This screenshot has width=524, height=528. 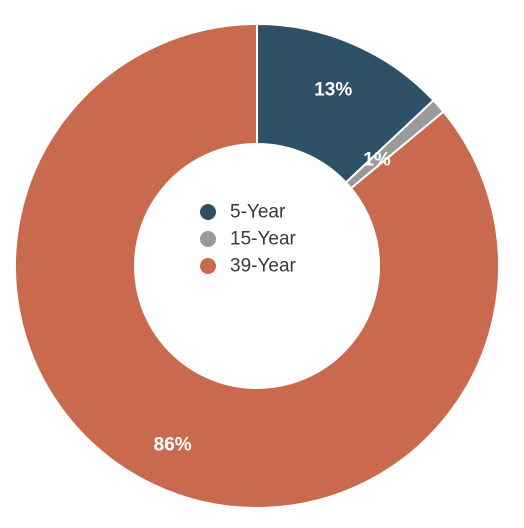 I want to click on legend-marker-5-year, so click(x=208, y=212).